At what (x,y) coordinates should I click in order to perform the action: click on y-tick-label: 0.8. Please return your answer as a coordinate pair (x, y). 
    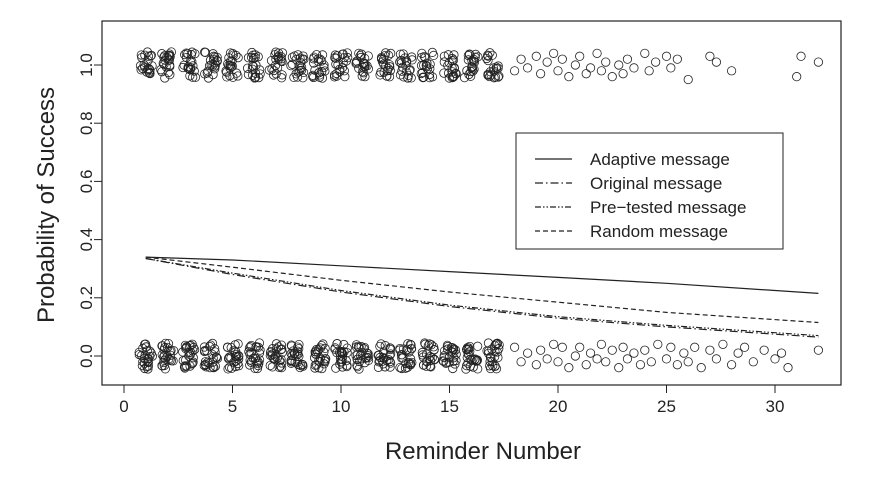
    Looking at the image, I should click on (86, 123).